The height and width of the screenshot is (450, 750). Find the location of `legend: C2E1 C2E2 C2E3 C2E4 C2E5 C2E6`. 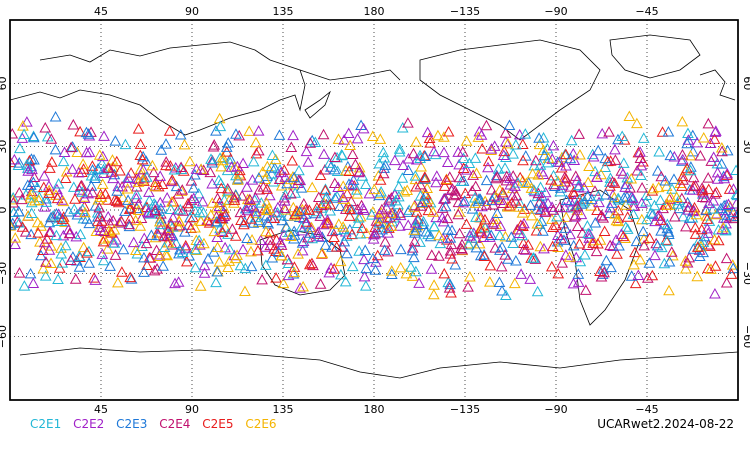

legend: C2E1 C2E2 C2E3 C2E4 C2E5 C2E6 is located at coordinates (157, 424).